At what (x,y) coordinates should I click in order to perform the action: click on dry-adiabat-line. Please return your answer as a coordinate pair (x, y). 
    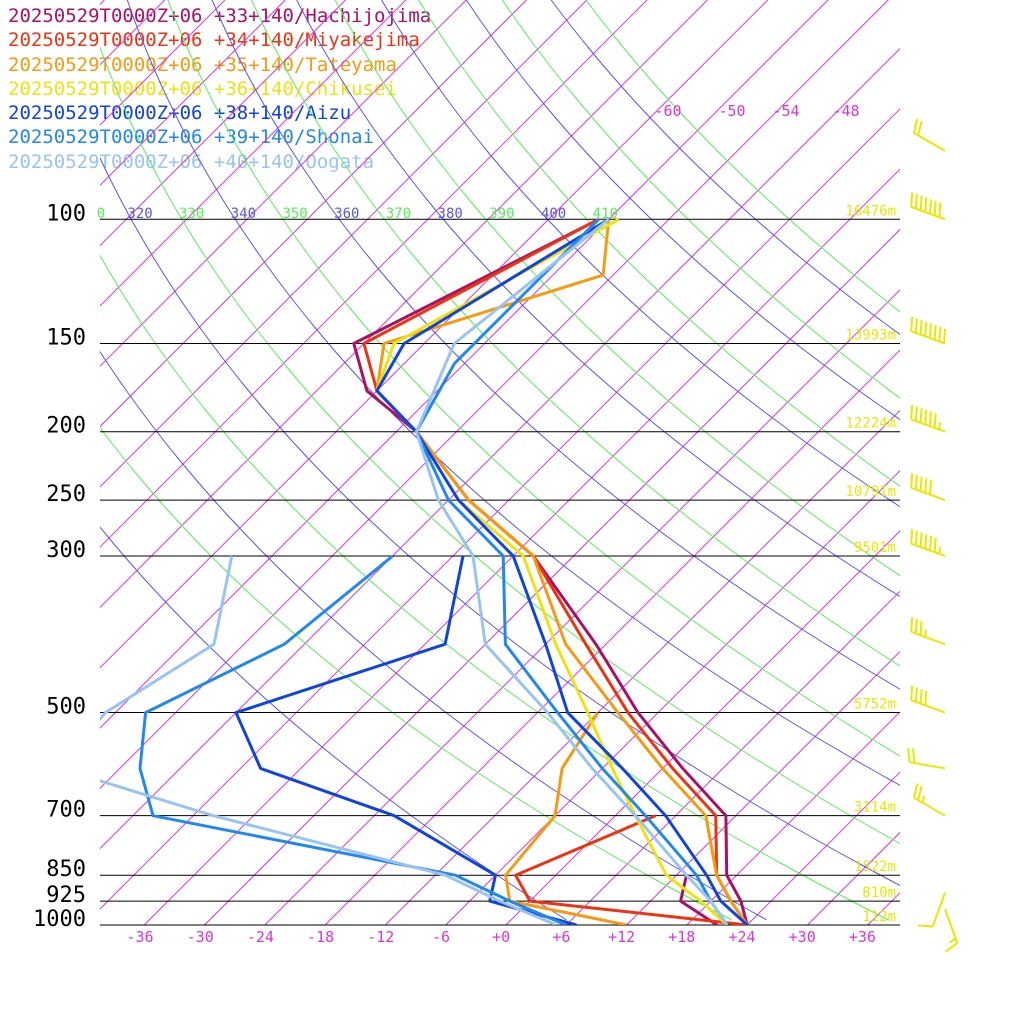
    Looking at the image, I should click on (725, 168).